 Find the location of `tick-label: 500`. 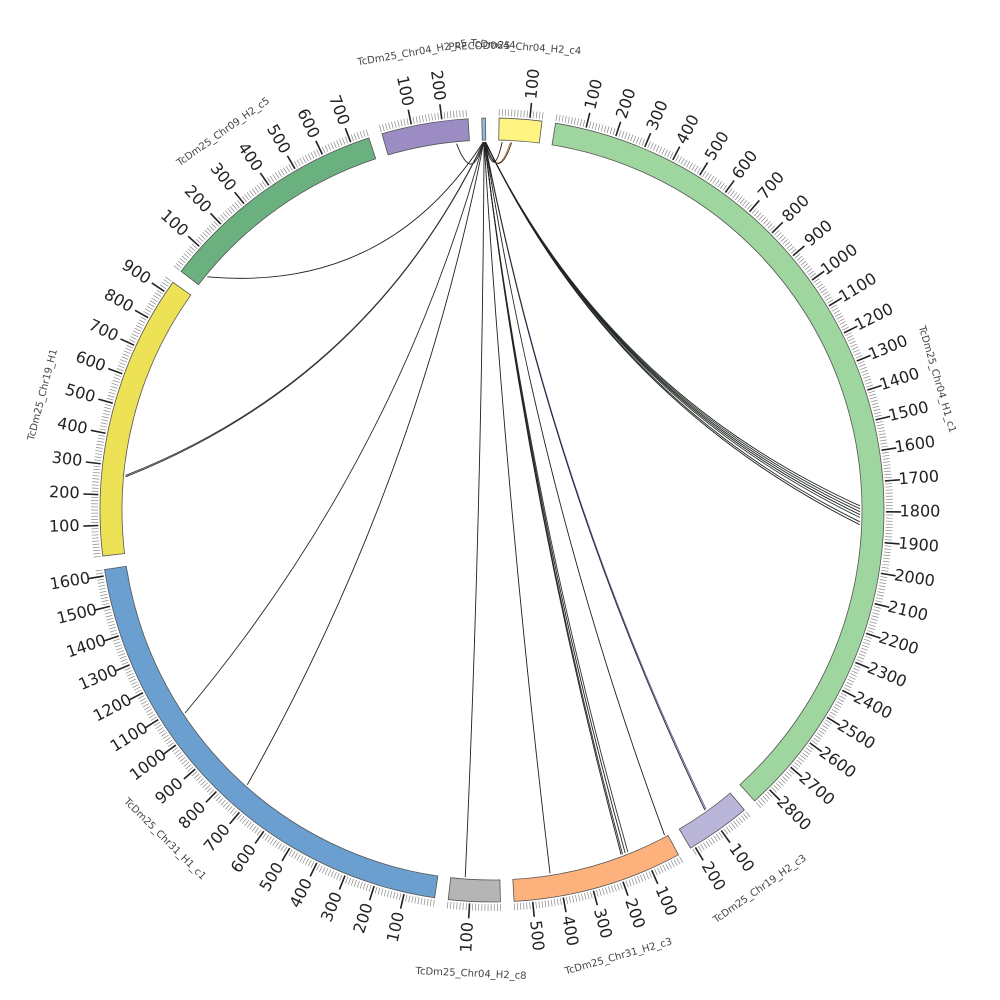

tick-label: 500 is located at coordinates (717, 146).